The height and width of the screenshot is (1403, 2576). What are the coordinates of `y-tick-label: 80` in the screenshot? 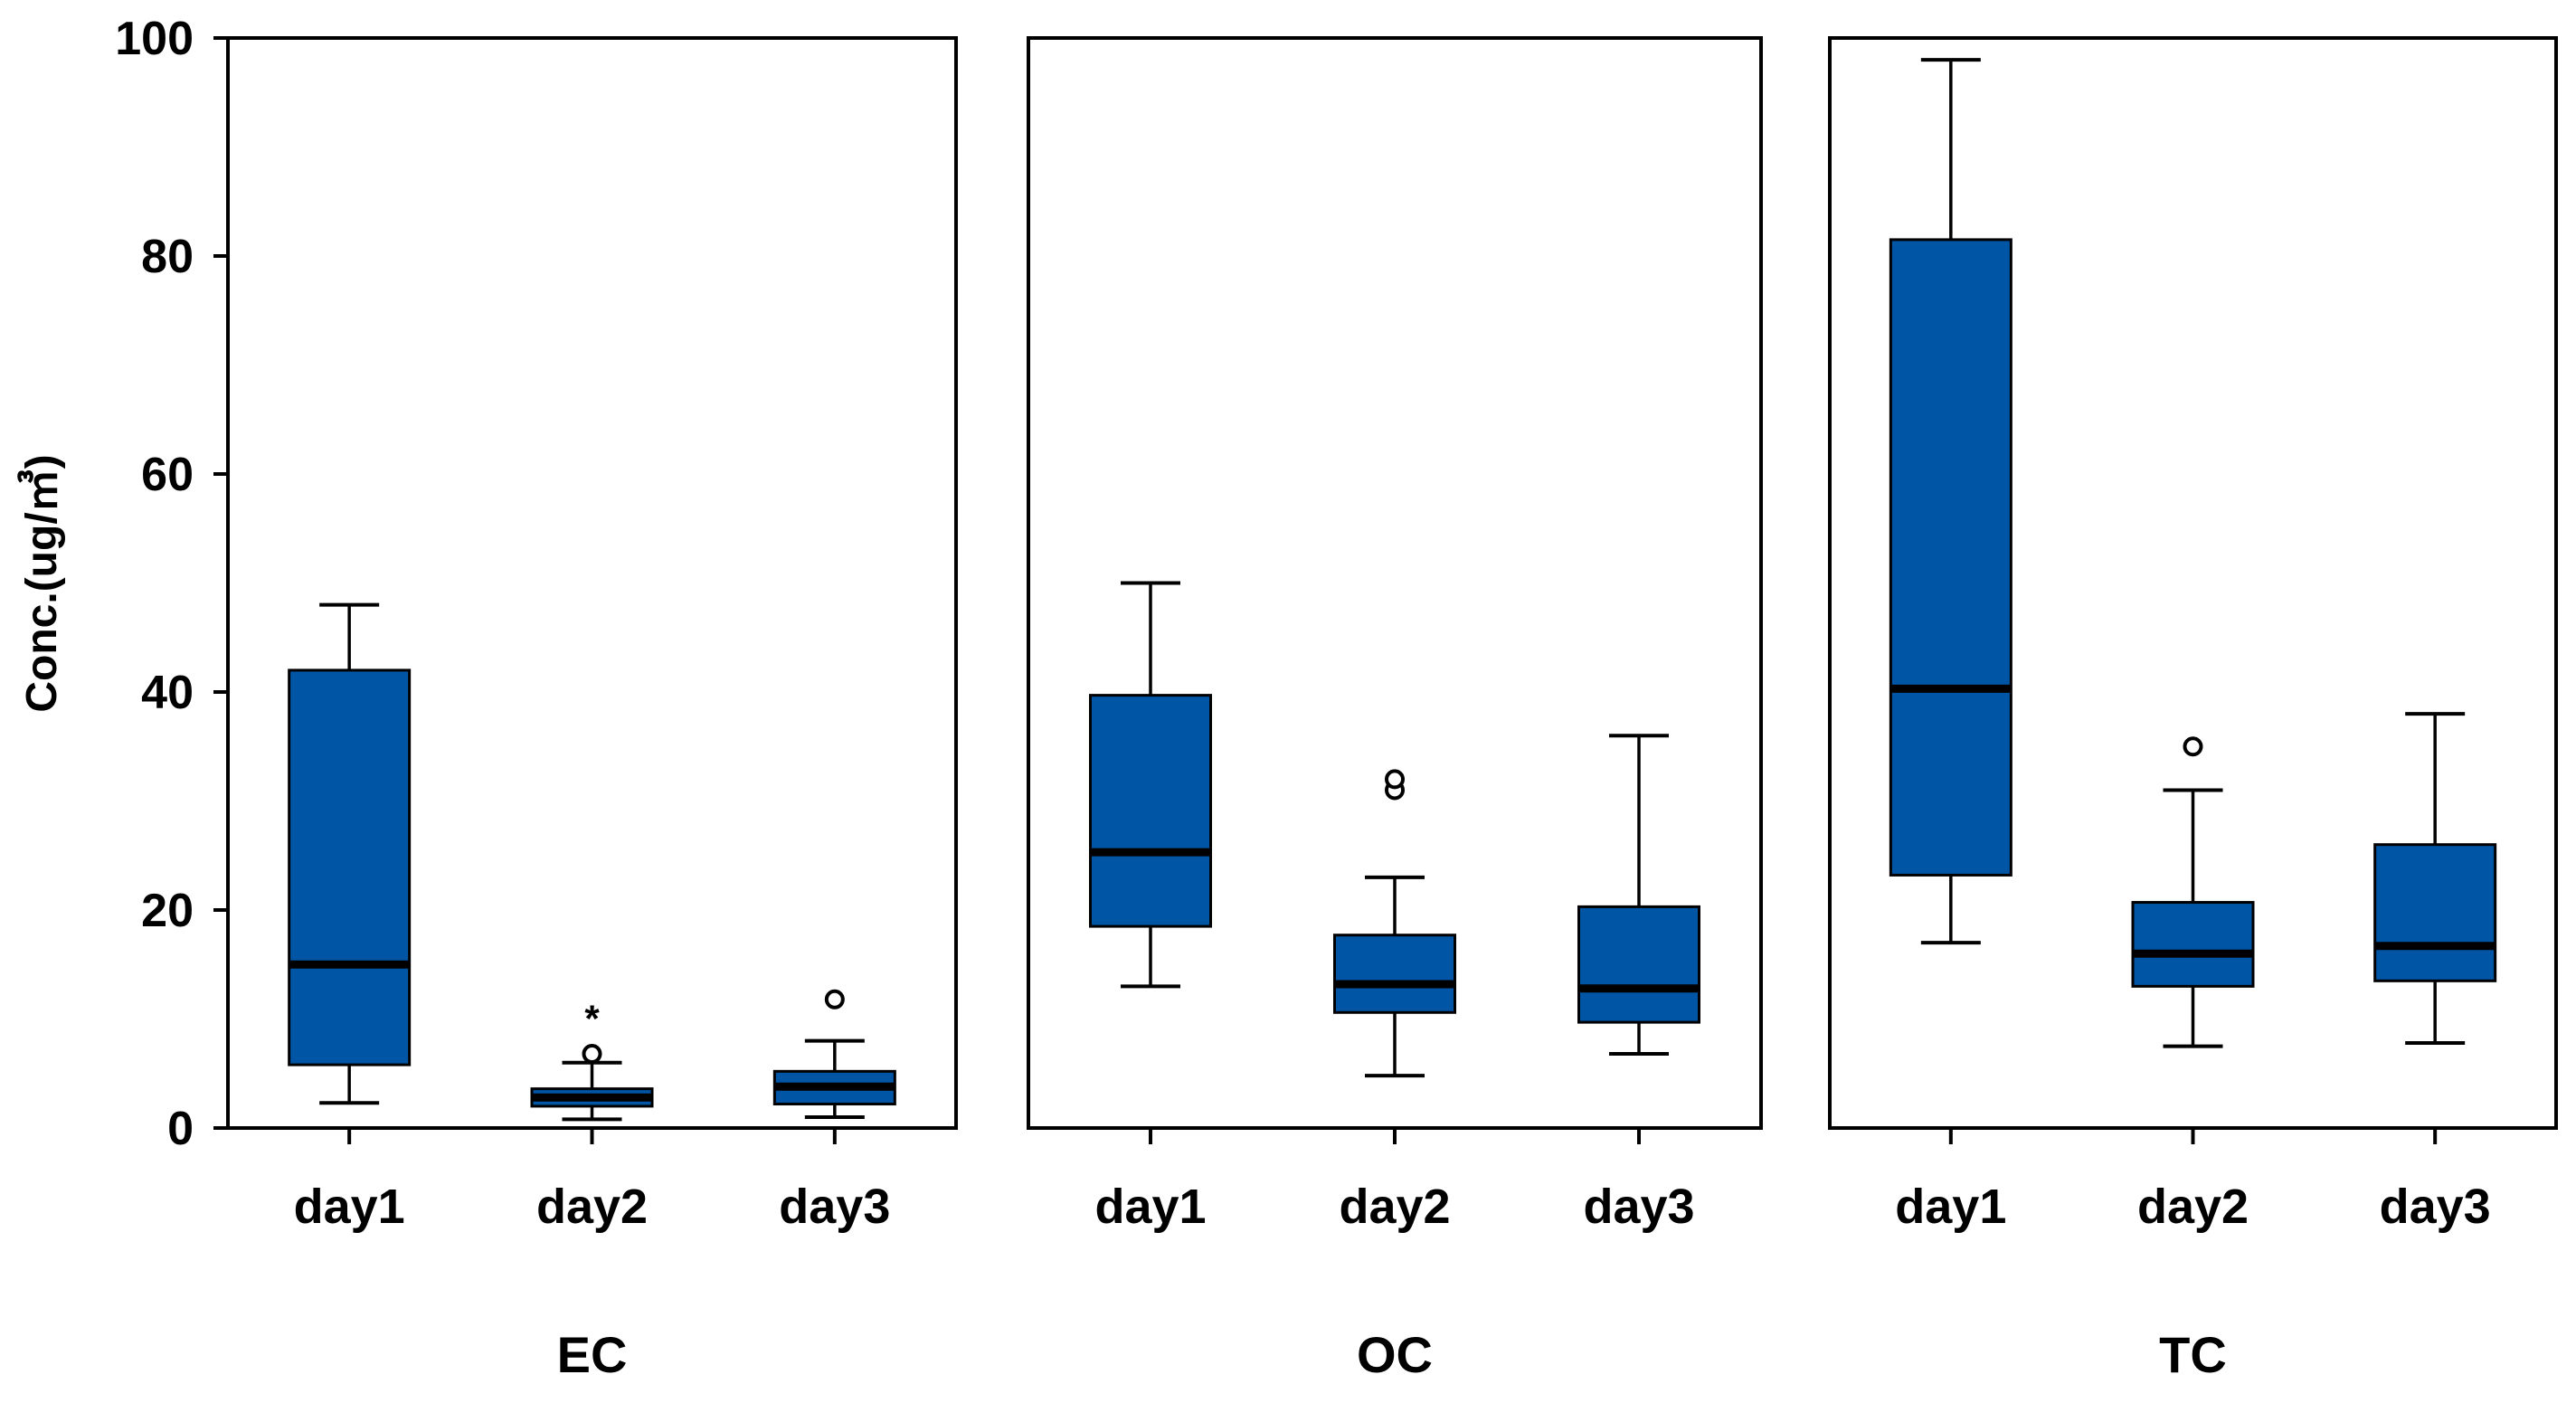 It's located at (168, 257).